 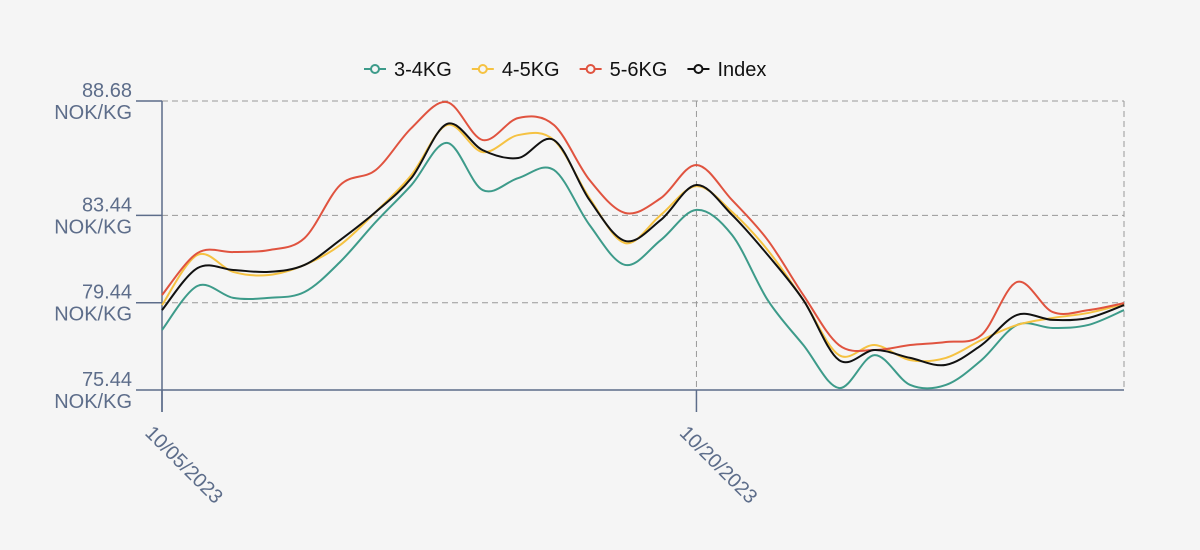 What do you see at coordinates (93, 304) in the screenshot?
I see `y-tick-label: 79.44 NOK/KG` at bounding box center [93, 304].